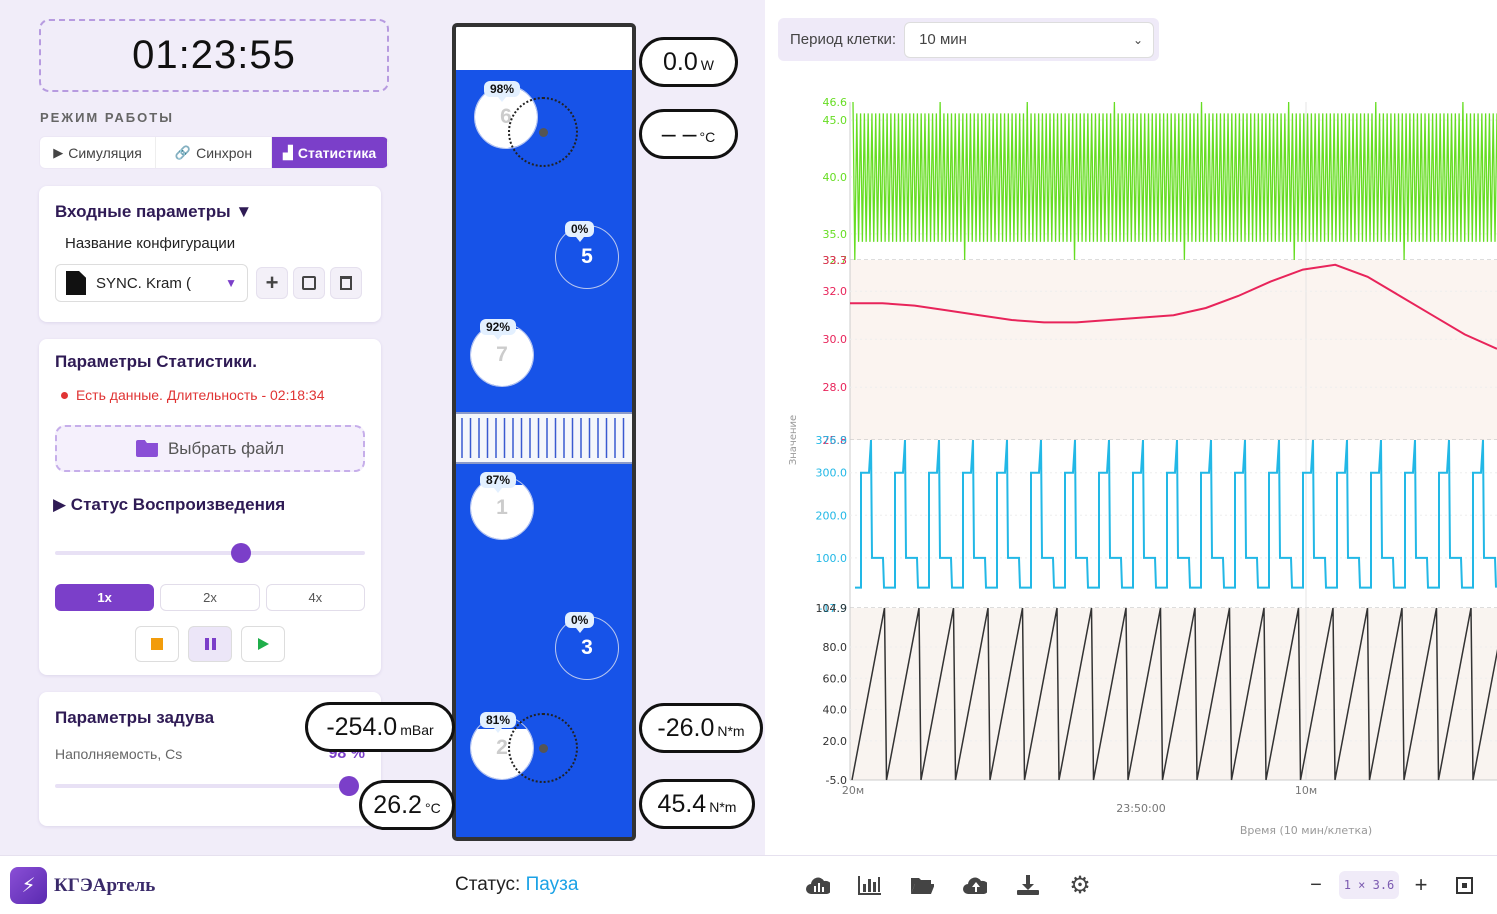  I want to click on fill-label: Наполняемость, Cs, so click(119, 754).